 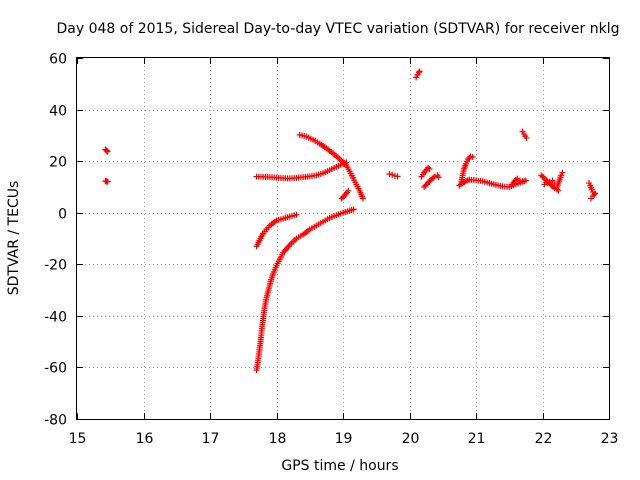 I want to click on y-tick-label: -60, so click(x=55, y=369).